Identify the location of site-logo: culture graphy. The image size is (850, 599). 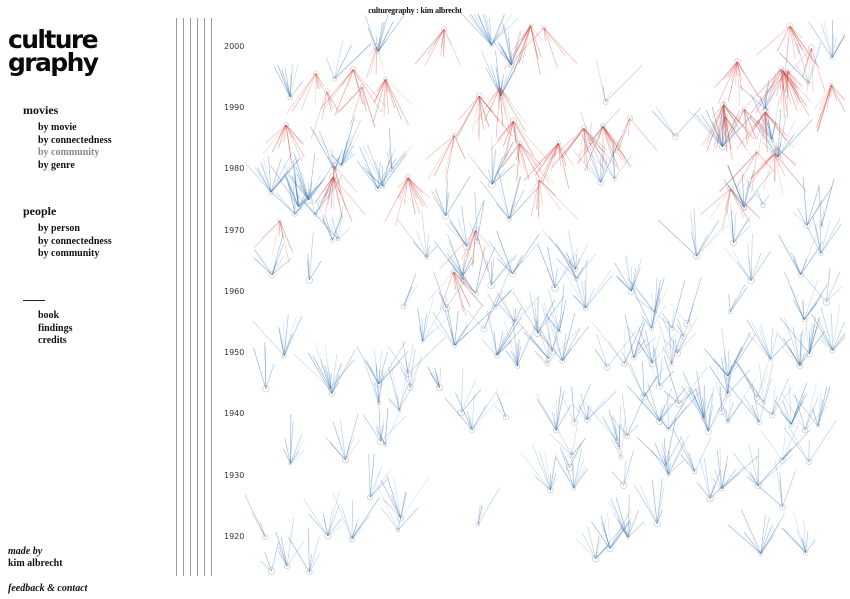
(53, 51).